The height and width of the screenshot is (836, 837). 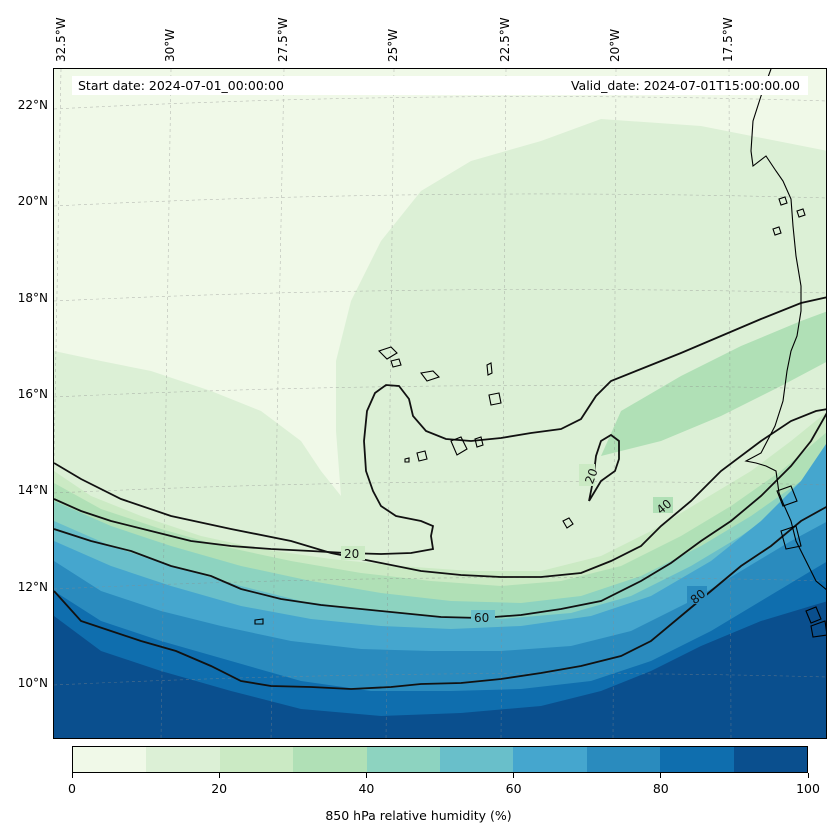 What do you see at coordinates (728, 39) in the screenshot?
I see `lon-label-17-5w: 17.5°W` at bounding box center [728, 39].